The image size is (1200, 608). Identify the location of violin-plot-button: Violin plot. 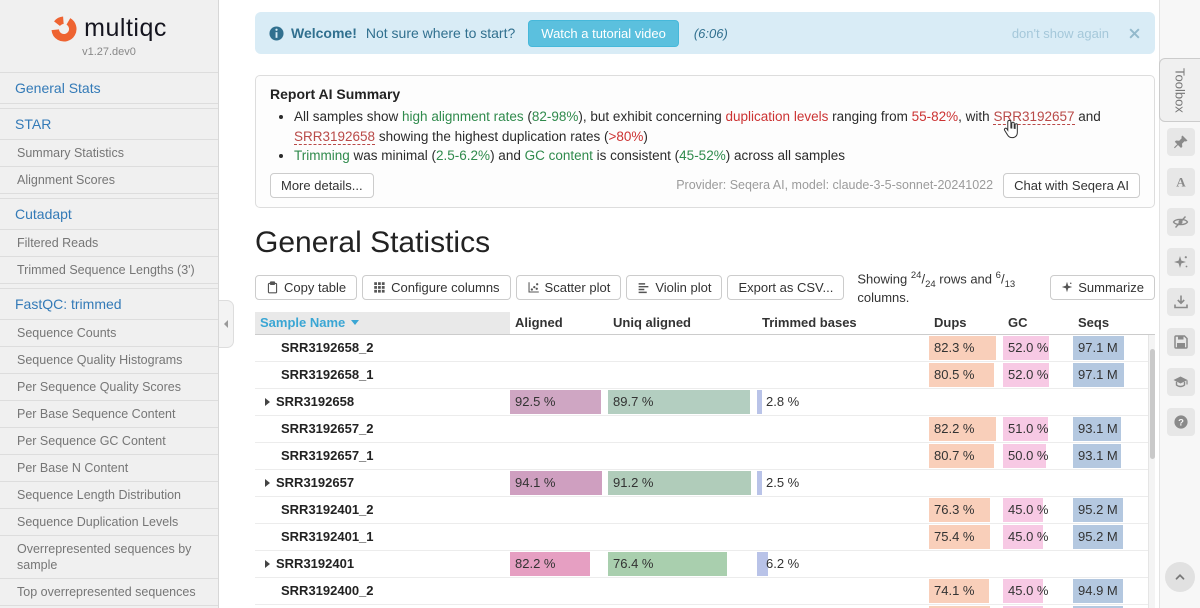
(674, 287).